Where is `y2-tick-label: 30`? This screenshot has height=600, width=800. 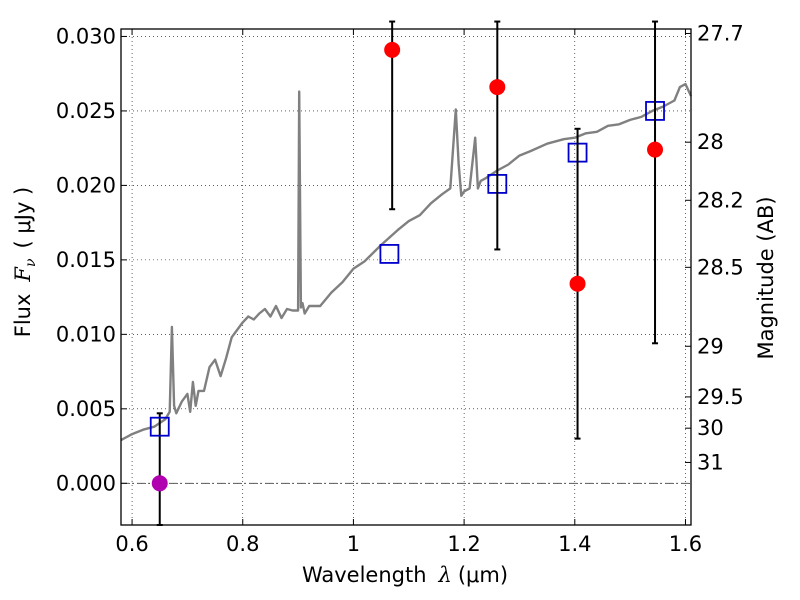 y2-tick-label: 30 is located at coordinates (710, 428).